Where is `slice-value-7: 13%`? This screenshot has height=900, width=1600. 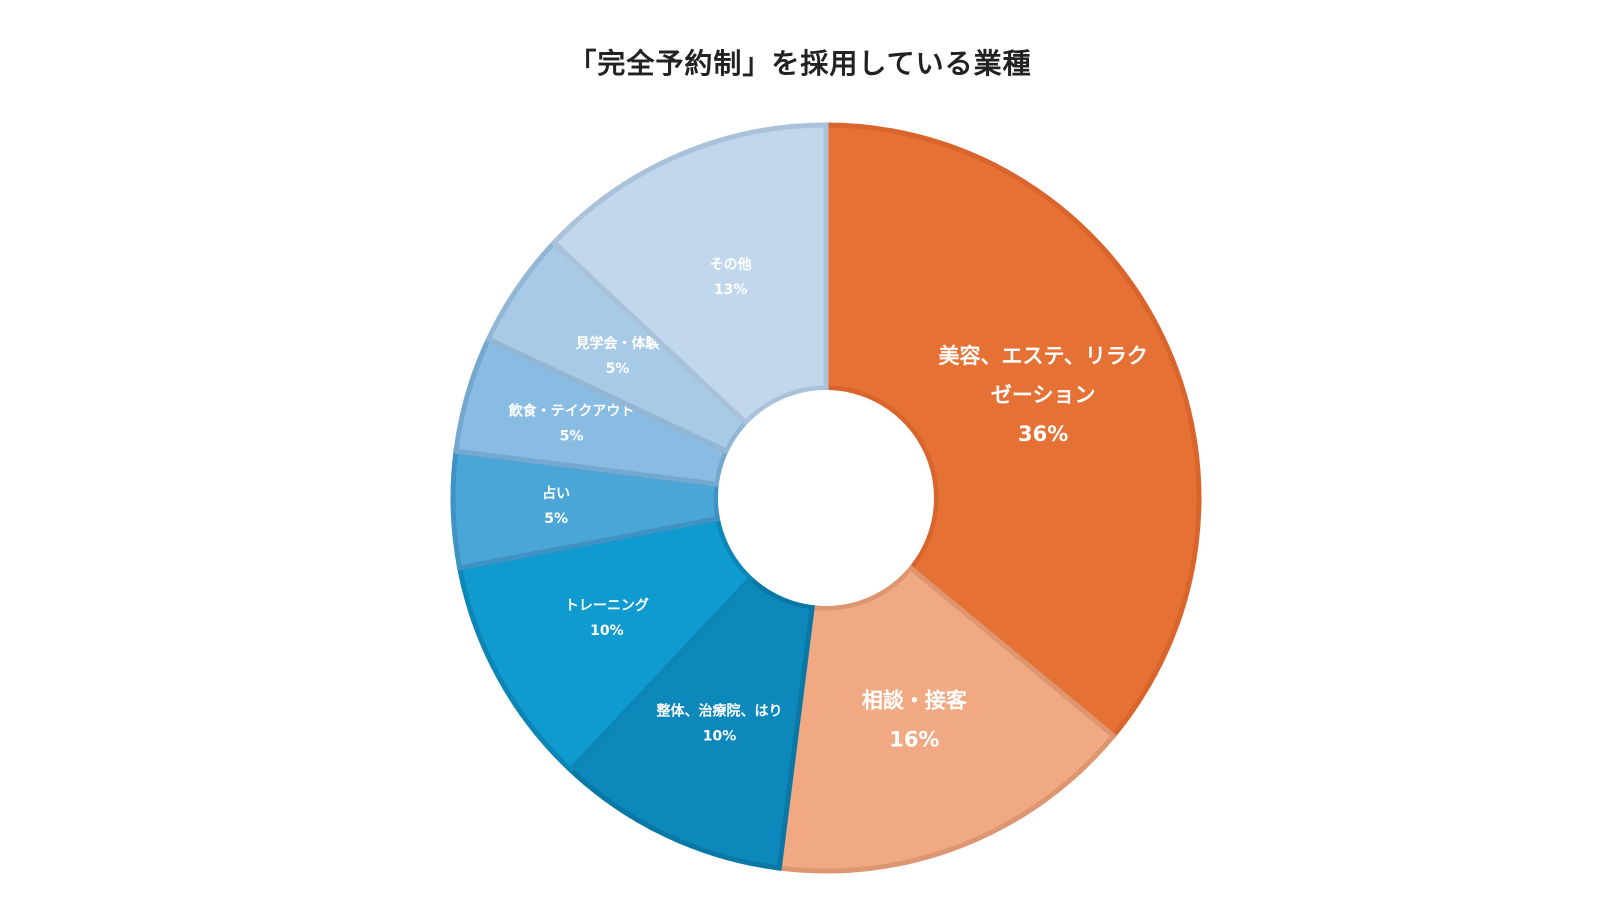
slice-value-7: 13% is located at coordinates (731, 290).